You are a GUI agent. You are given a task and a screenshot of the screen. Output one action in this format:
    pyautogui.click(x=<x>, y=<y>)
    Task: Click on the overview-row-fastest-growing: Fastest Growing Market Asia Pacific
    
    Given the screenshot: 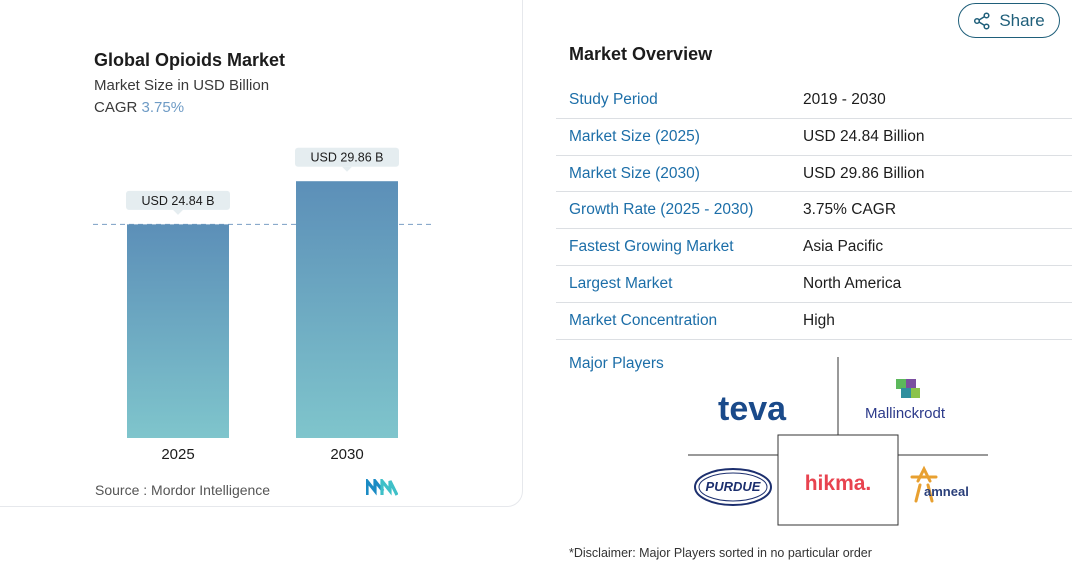 What is the action you would take?
    pyautogui.click(x=814, y=247)
    